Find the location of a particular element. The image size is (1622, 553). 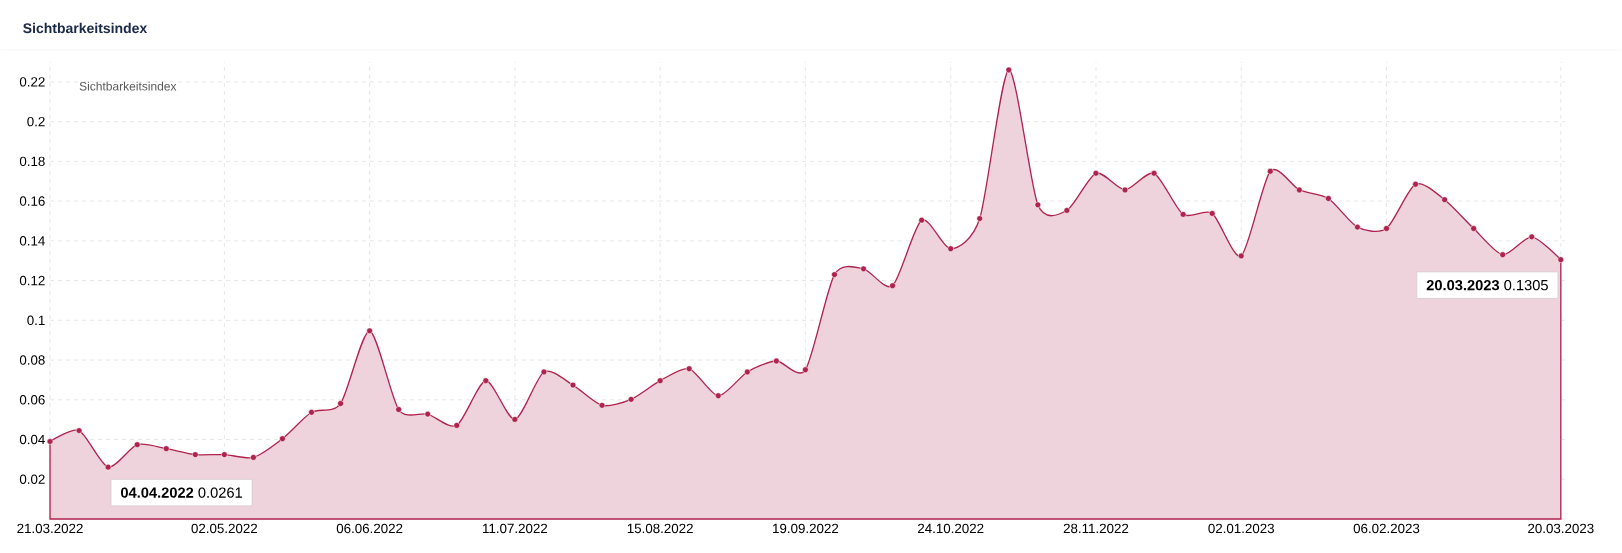

y-tick-label: 0.2 is located at coordinates (36, 121).